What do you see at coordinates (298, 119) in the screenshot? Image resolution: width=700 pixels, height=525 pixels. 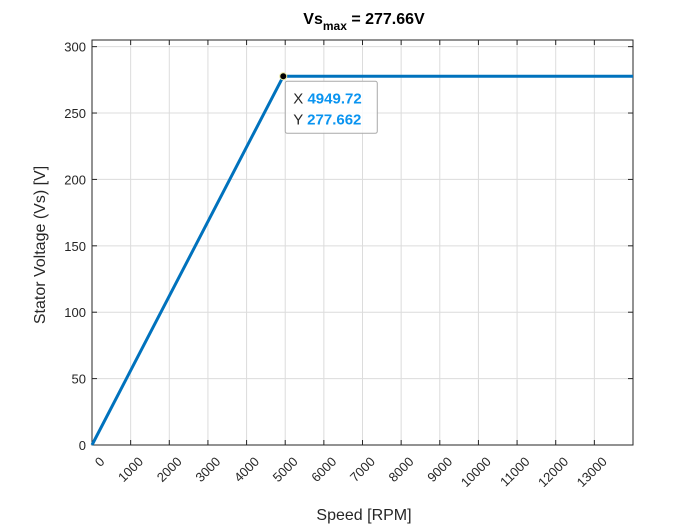 I see `datatip-y-prefix: Y` at bounding box center [298, 119].